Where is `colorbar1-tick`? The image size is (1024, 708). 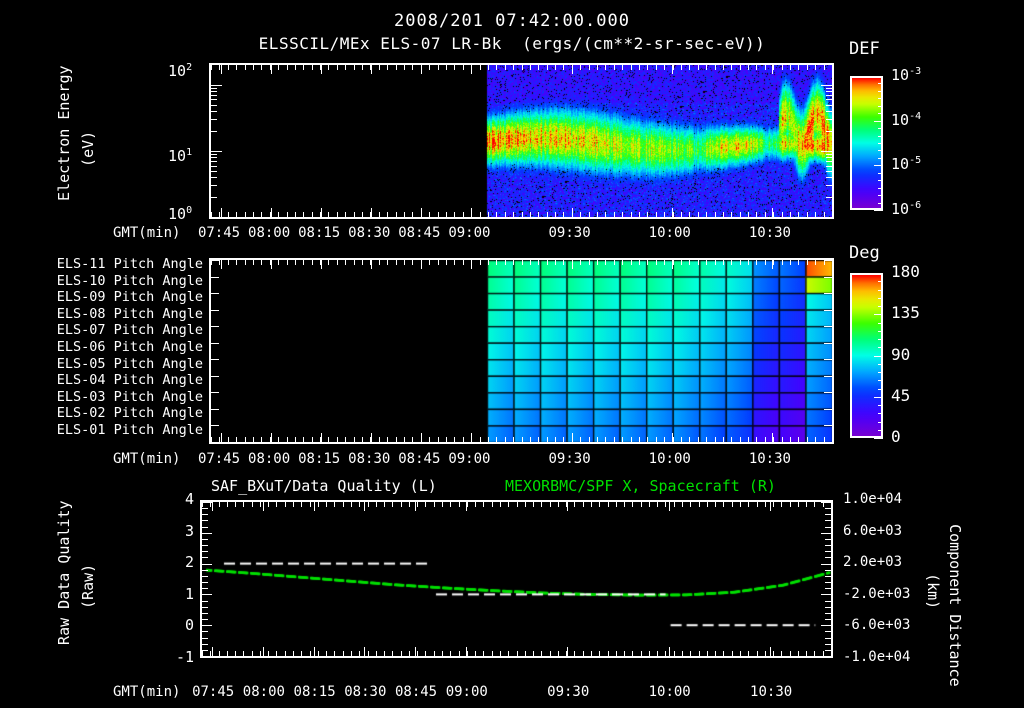 colorbar1-tick is located at coordinates (878, 166).